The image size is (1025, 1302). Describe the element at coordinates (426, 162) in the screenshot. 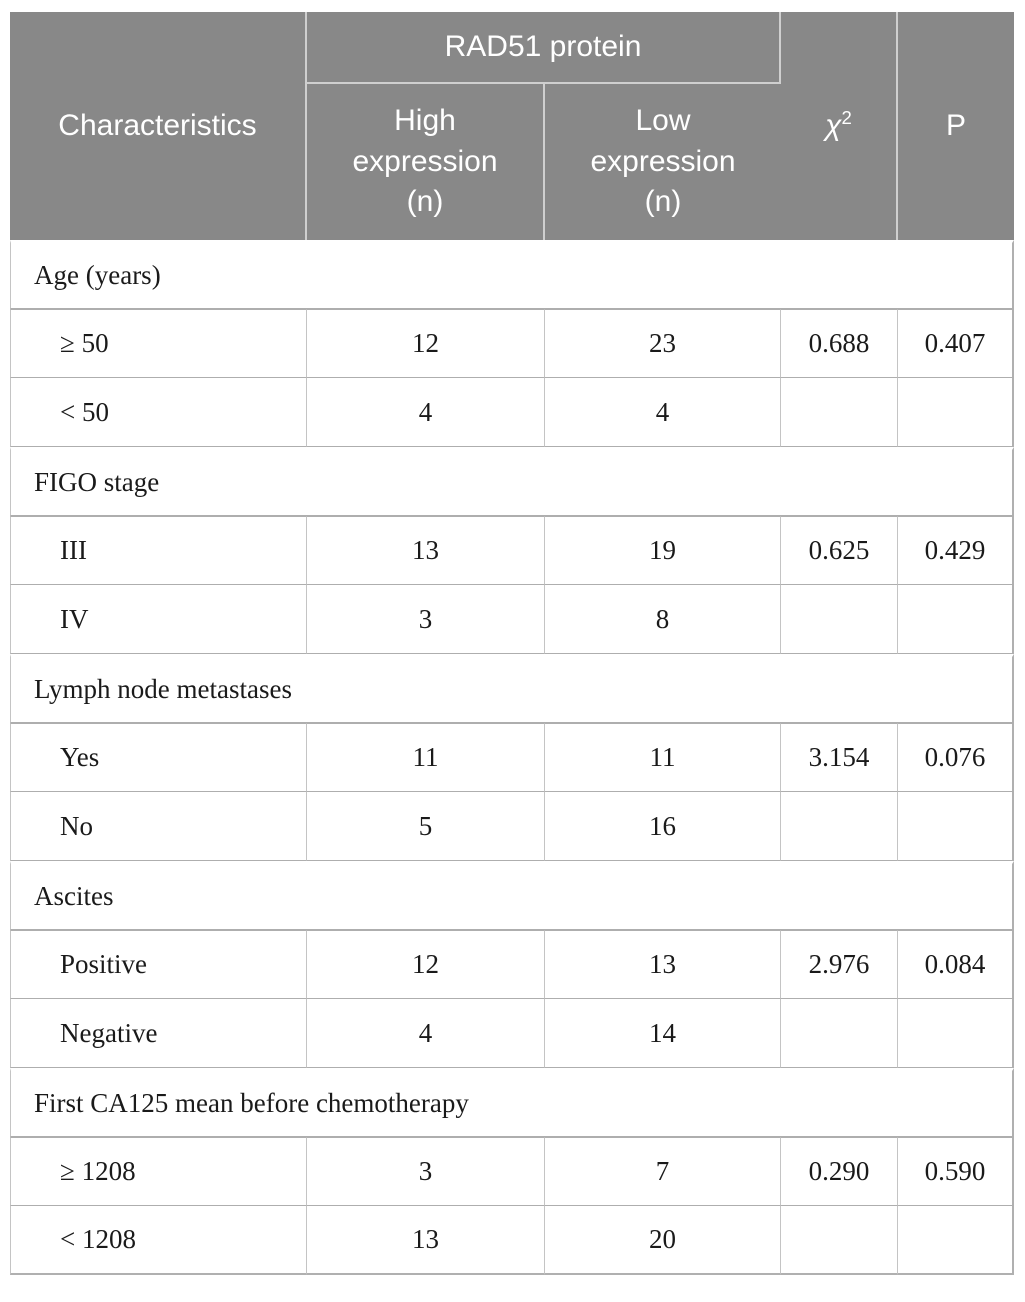

I see `header-high-expression: High expression (n)` at that location.